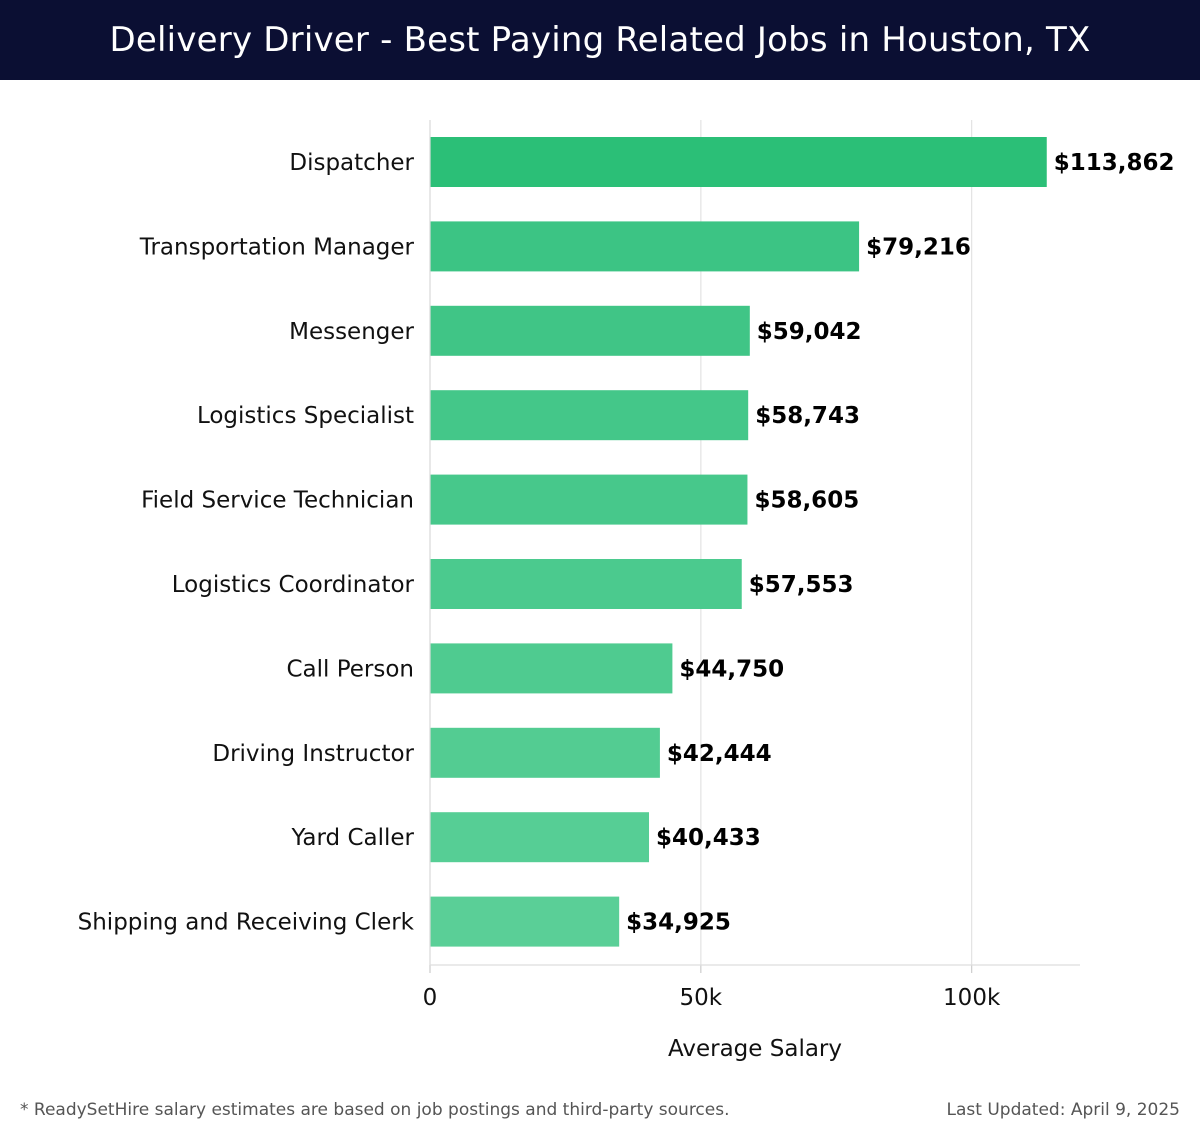 The image size is (1200, 1140). Describe the element at coordinates (351, 332) in the screenshot. I see `category-label: Messenger` at that location.